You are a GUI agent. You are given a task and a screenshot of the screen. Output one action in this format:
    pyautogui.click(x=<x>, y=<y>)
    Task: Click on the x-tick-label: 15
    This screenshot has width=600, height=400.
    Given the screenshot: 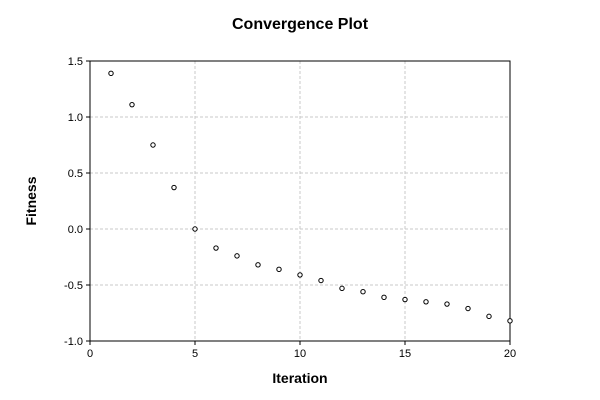 What is the action you would take?
    pyautogui.click(x=405, y=354)
    